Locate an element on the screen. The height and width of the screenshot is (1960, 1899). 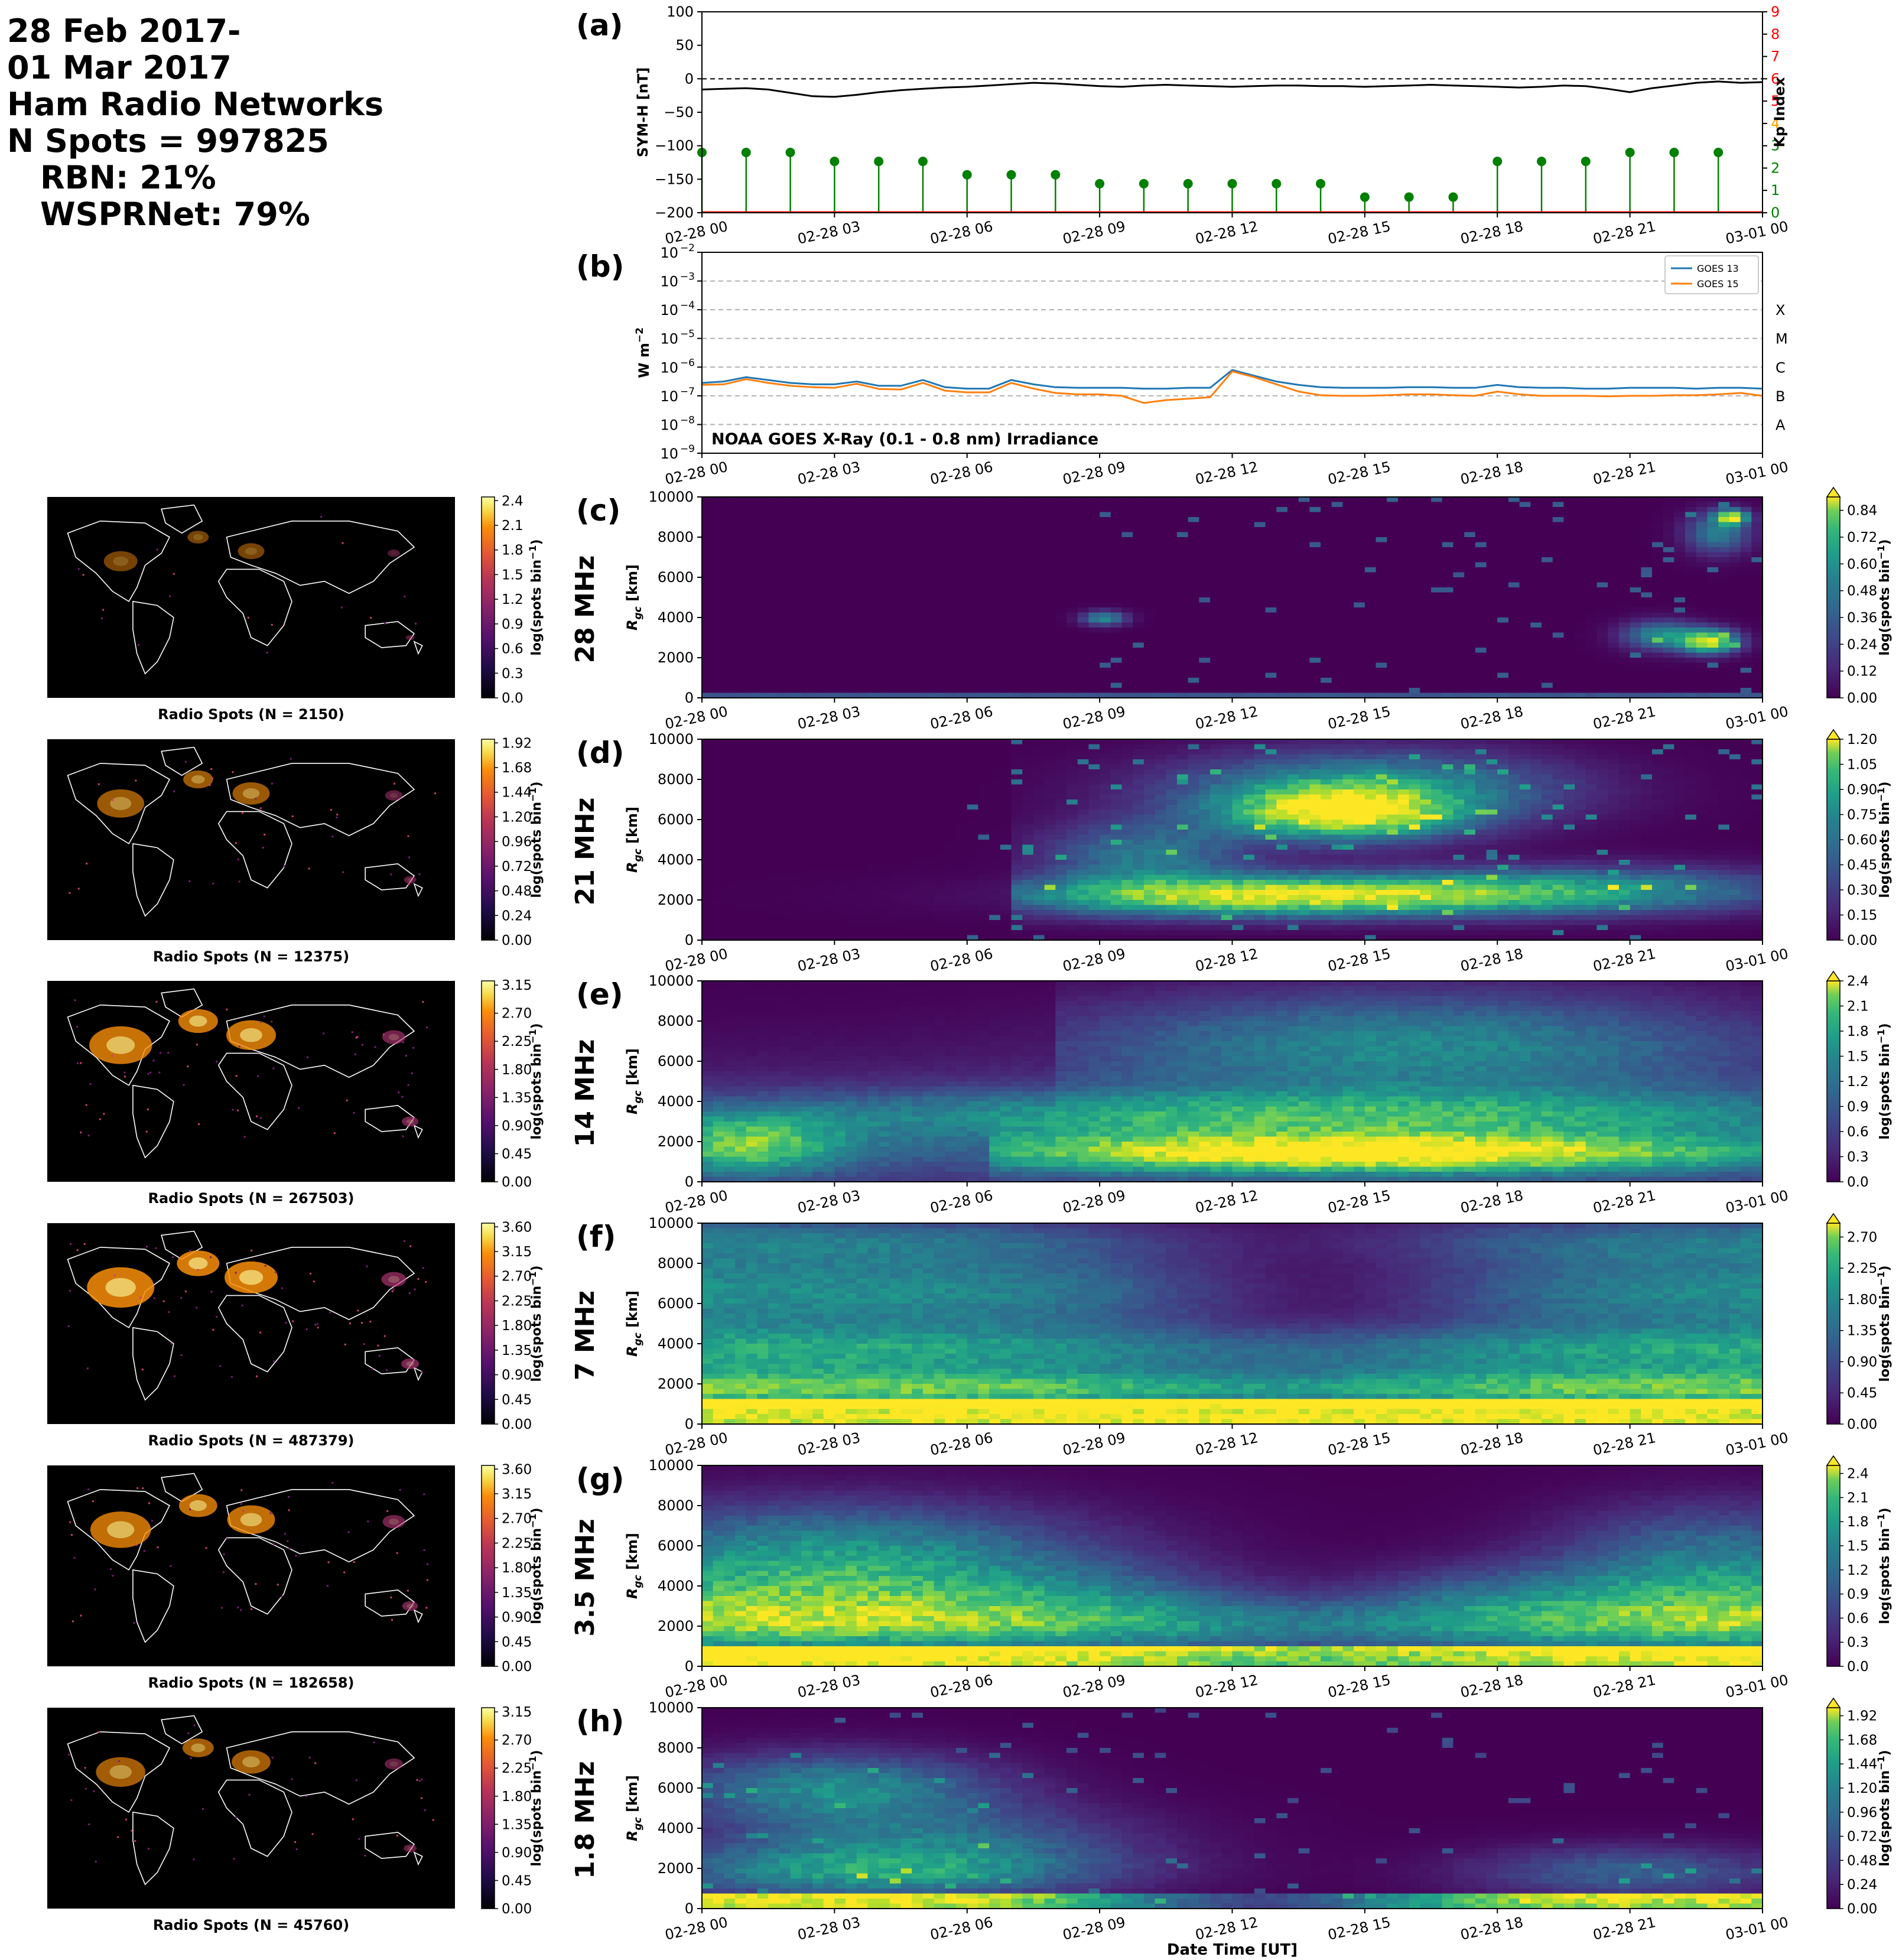
y-tick-exponent: −9 is located at coordinates (687, 449).